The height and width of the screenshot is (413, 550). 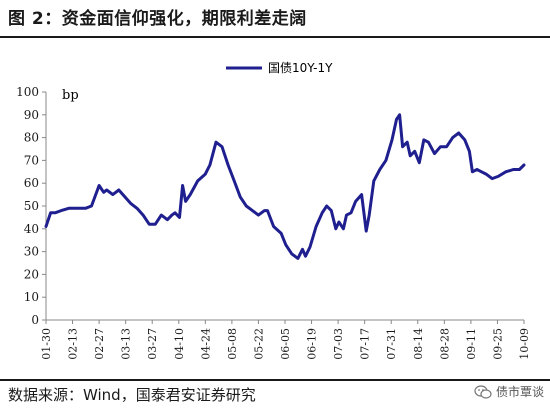 I want to click on x-tick-label: 01-30, so click(x=46, y=344).